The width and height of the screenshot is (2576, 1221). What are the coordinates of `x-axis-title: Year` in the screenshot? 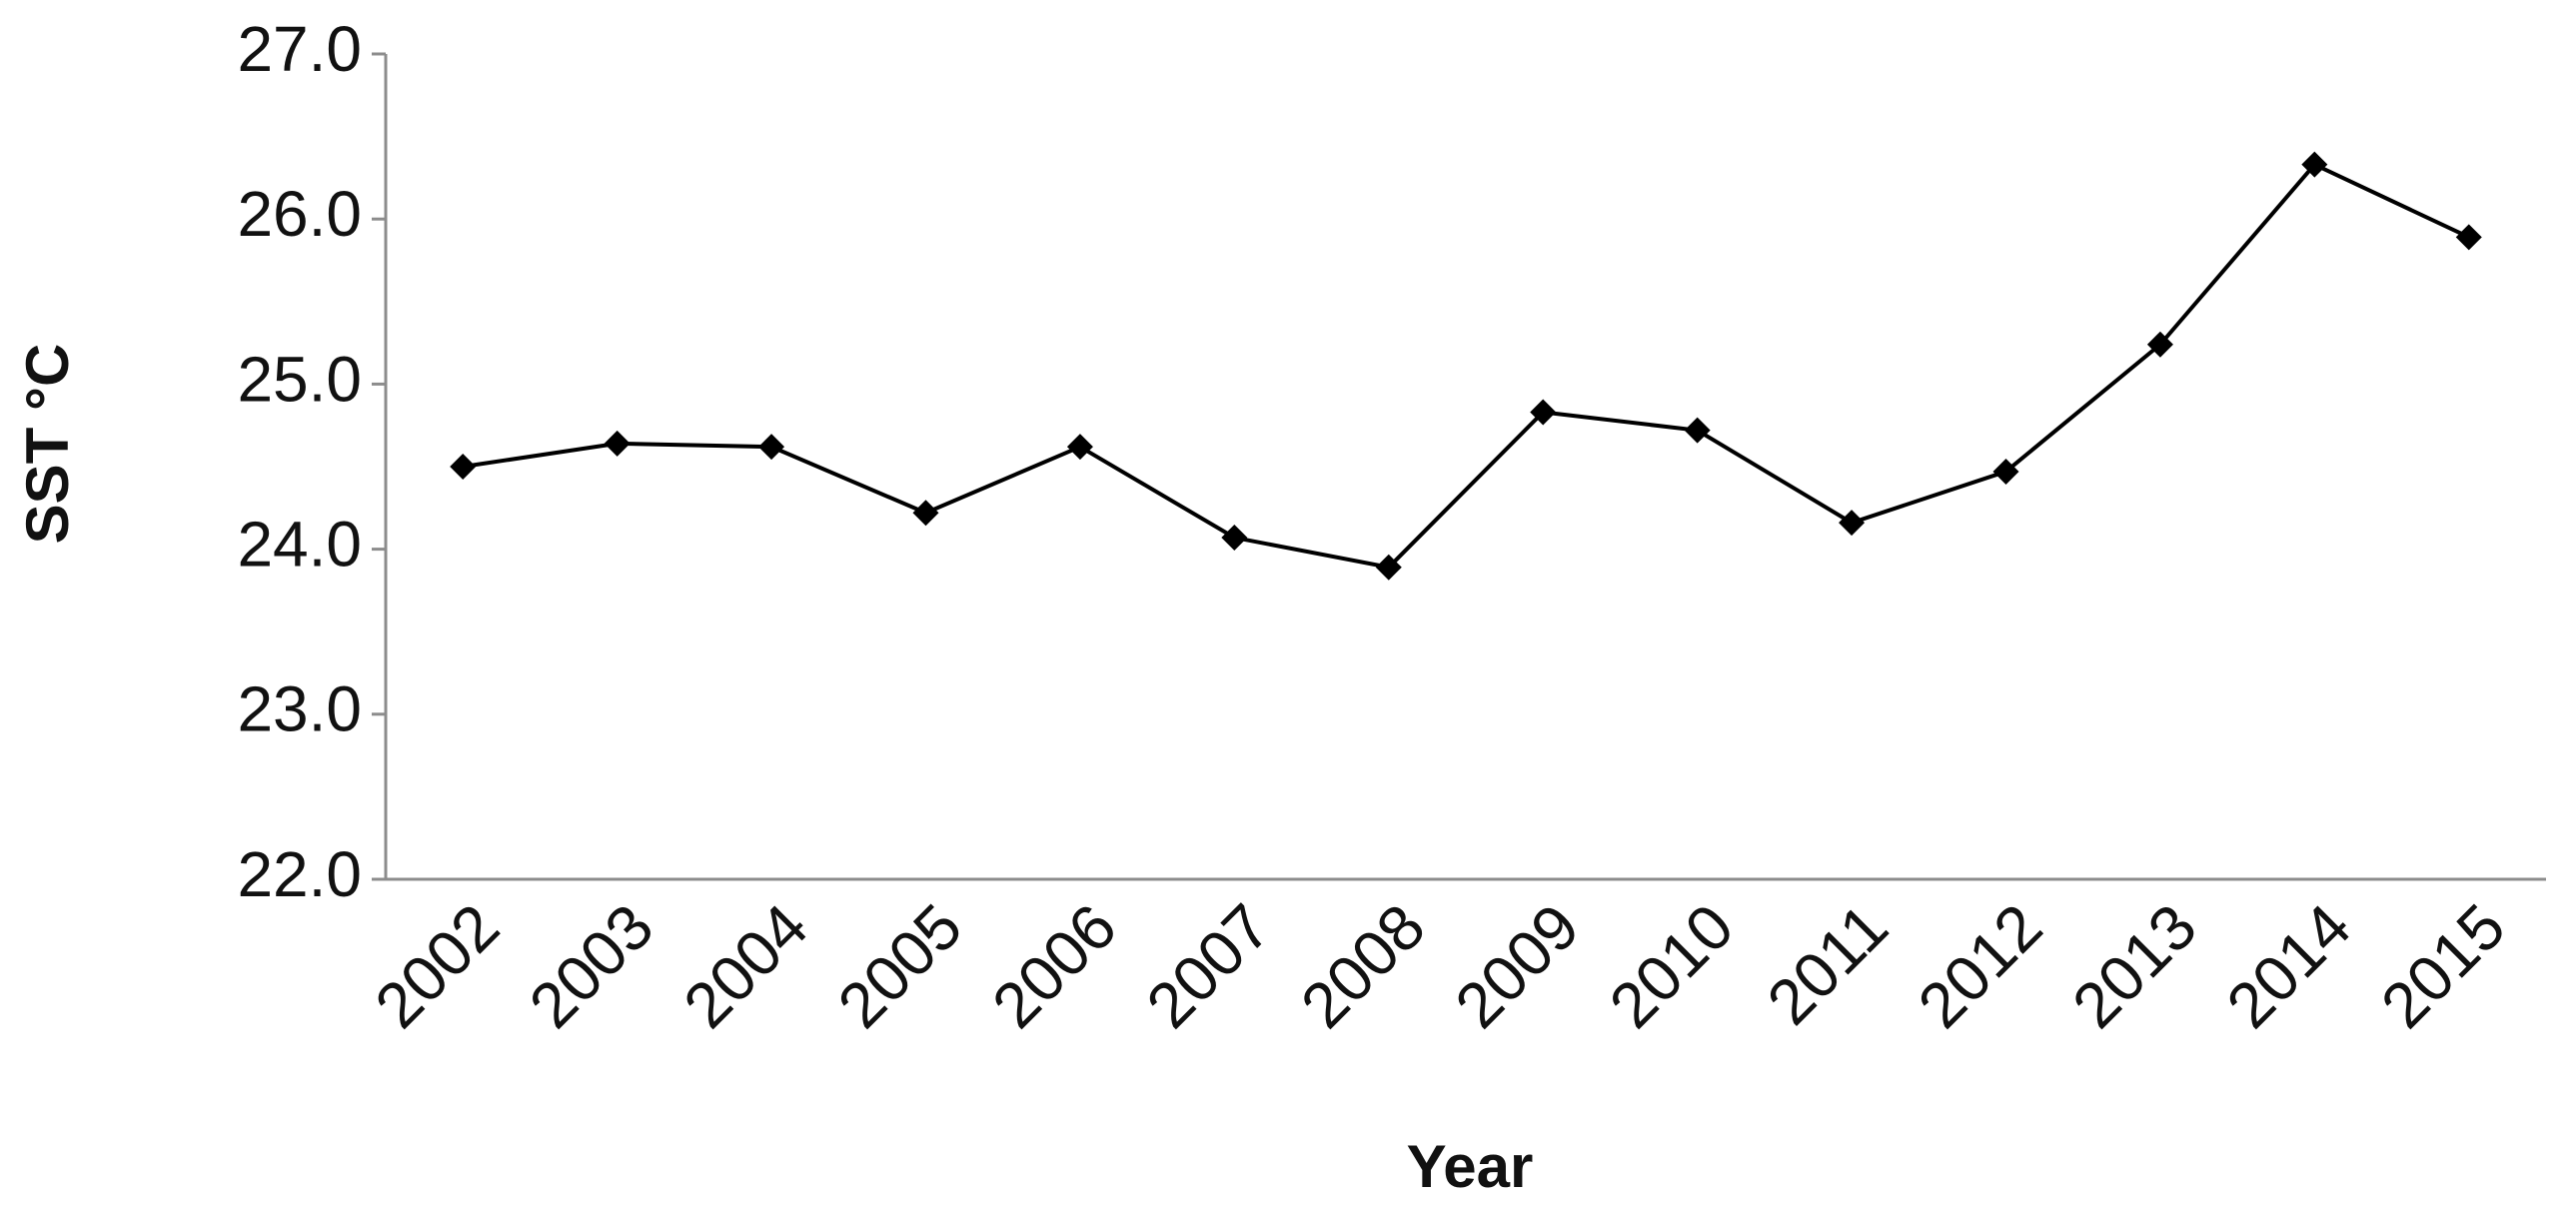 It's located at (1470, 1166).